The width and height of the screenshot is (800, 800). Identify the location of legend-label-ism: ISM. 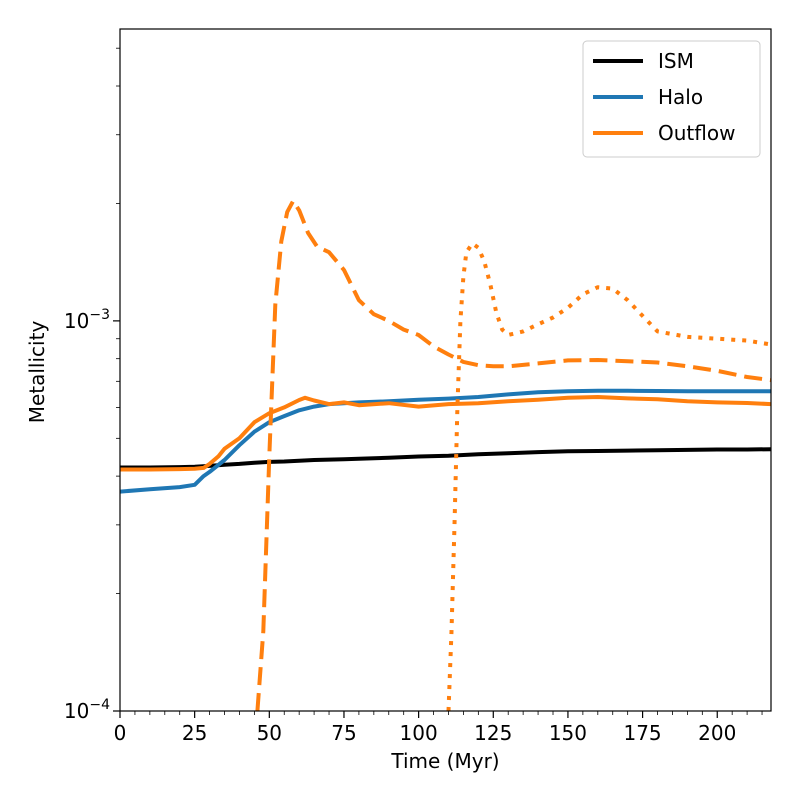
(676, 61).